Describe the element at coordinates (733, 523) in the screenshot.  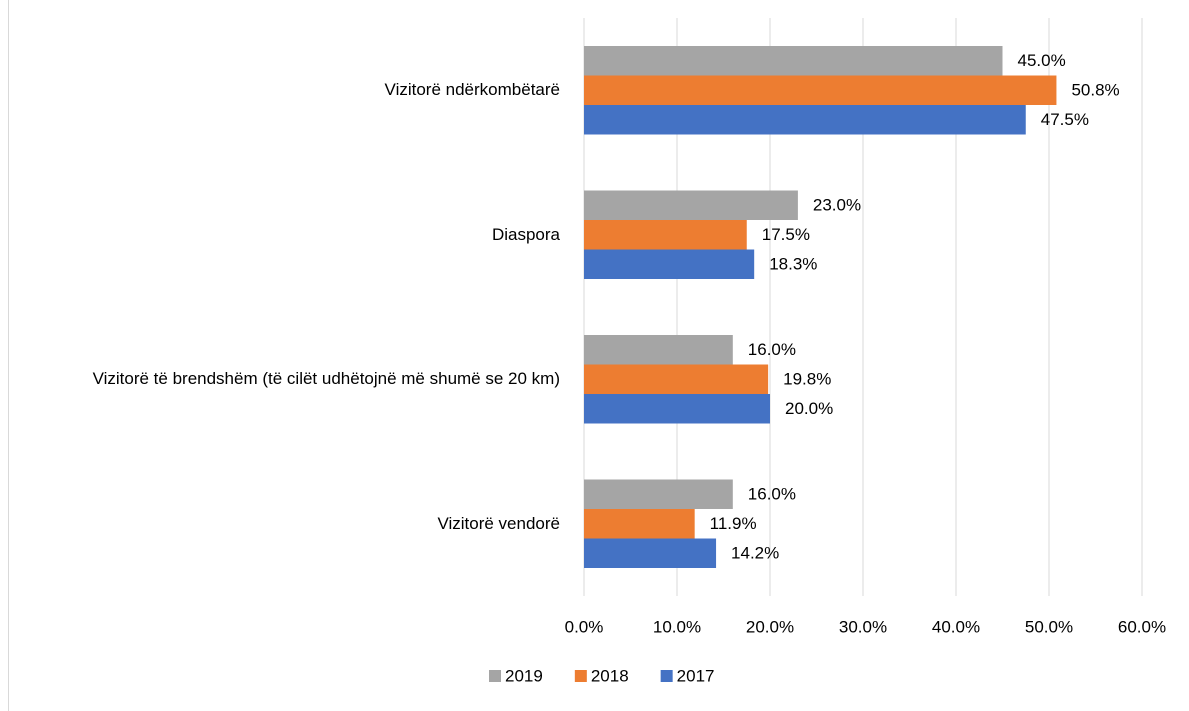
I see `data-label: 11.9%` at that location.